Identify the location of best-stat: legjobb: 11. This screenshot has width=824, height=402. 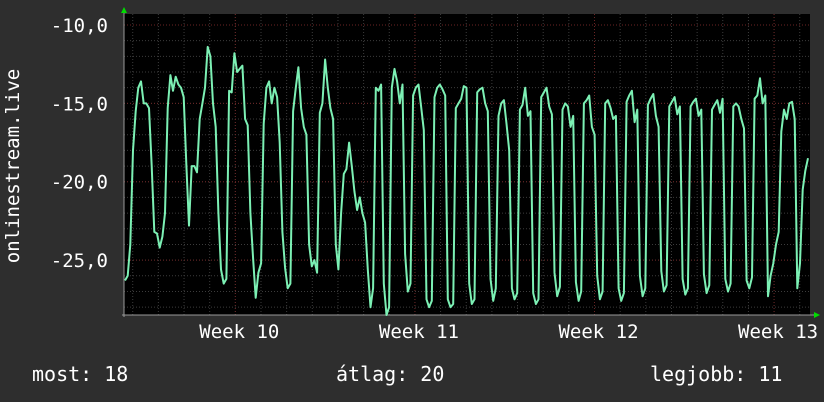
(716, 374).